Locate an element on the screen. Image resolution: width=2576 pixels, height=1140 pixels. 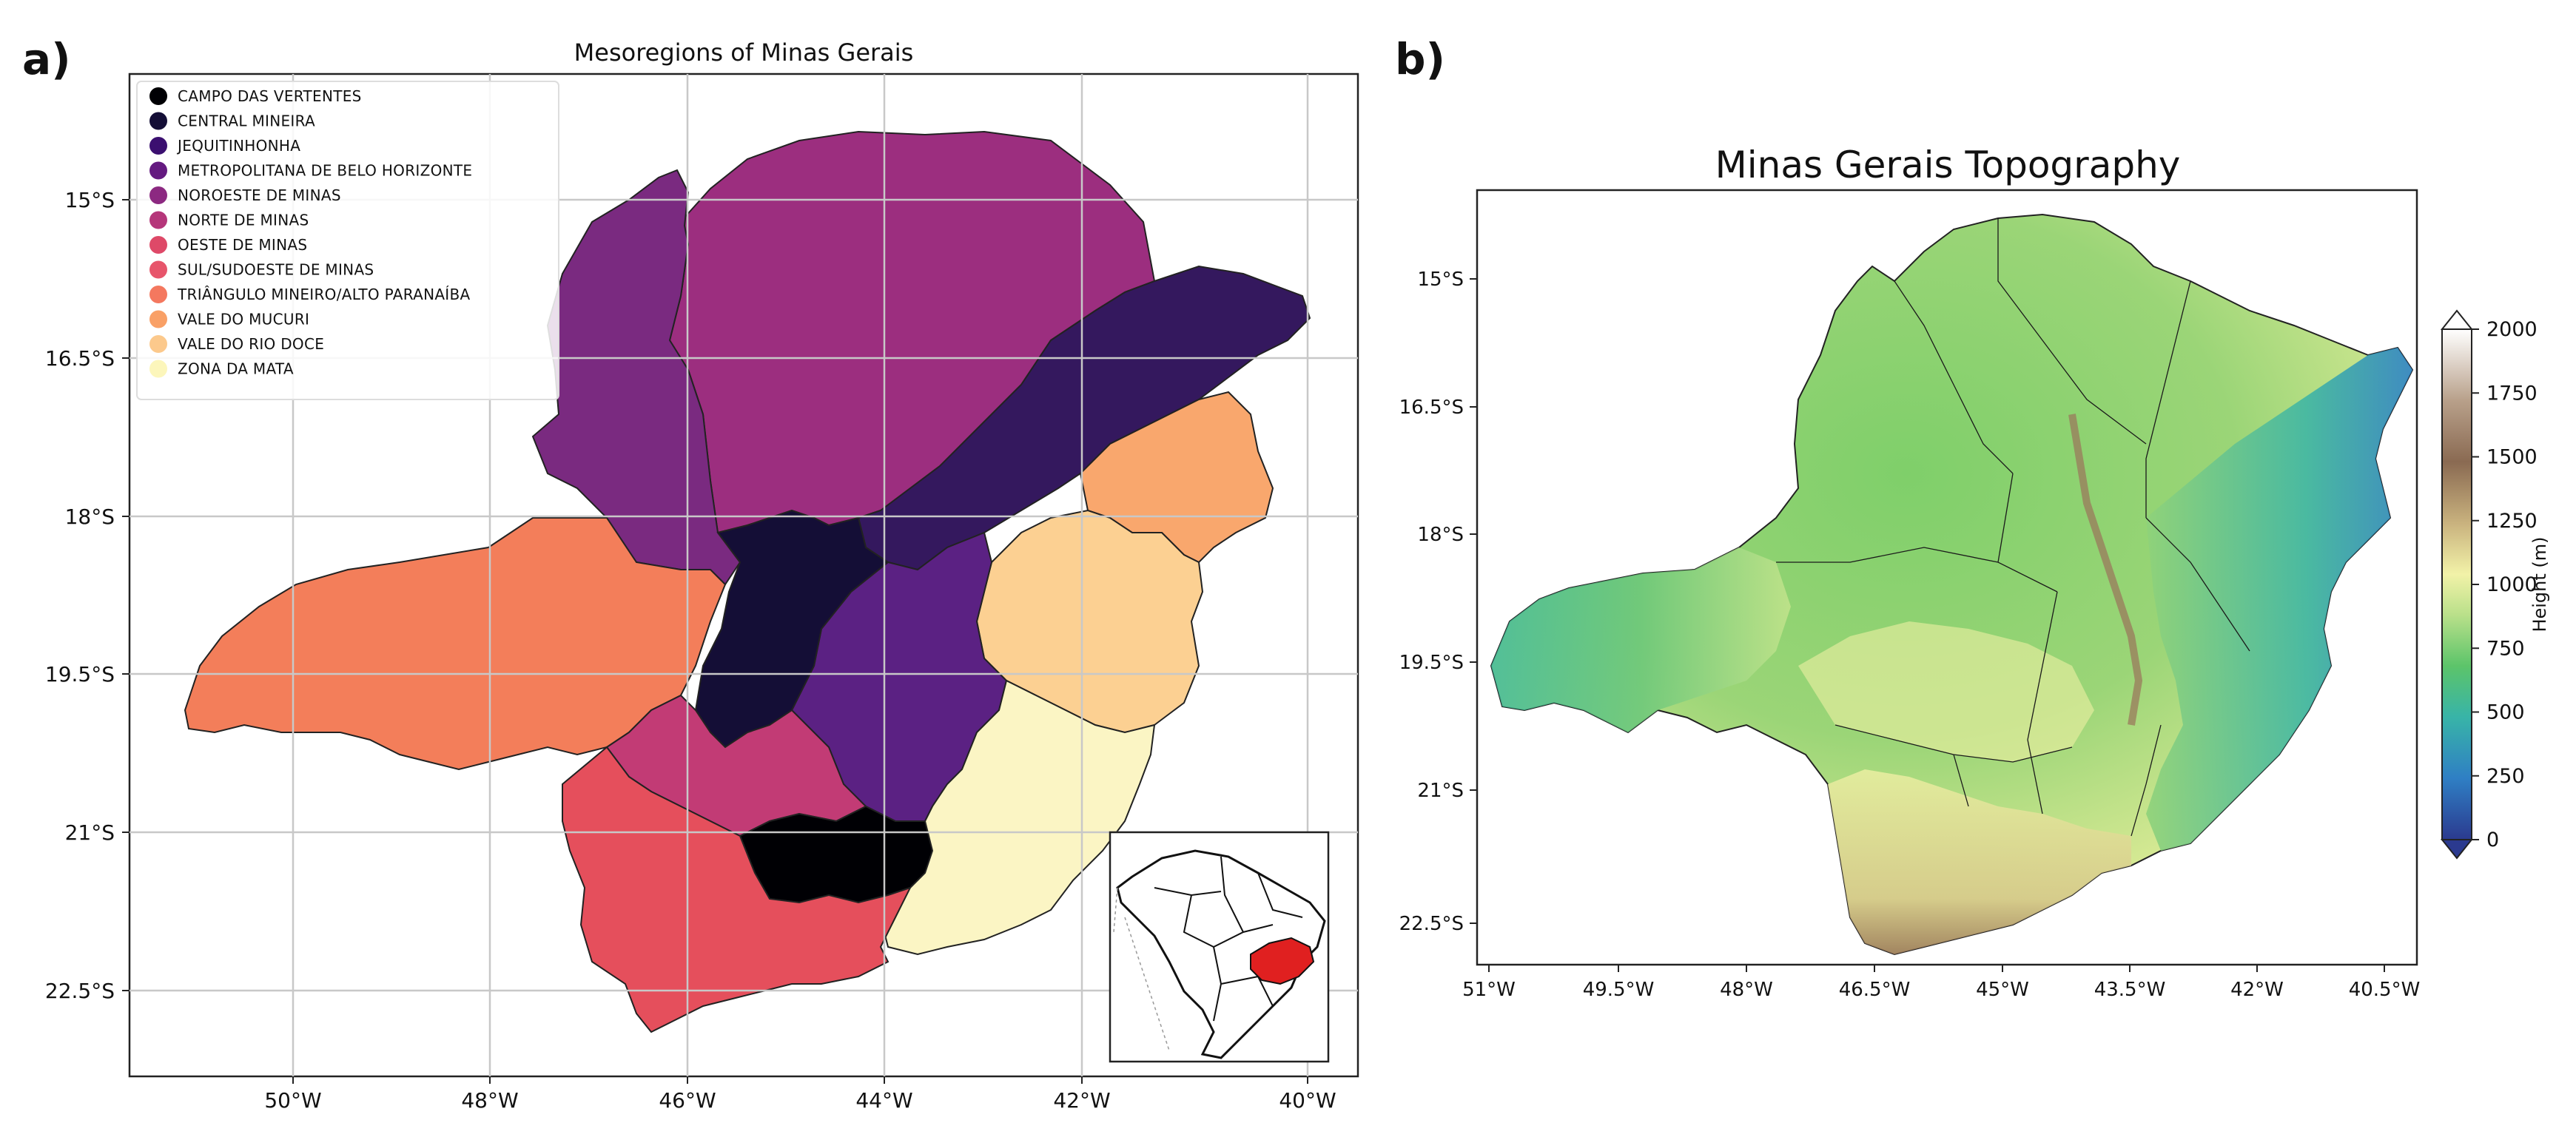
colorbar-extend-bottom is located at coordinates (2457, 850).